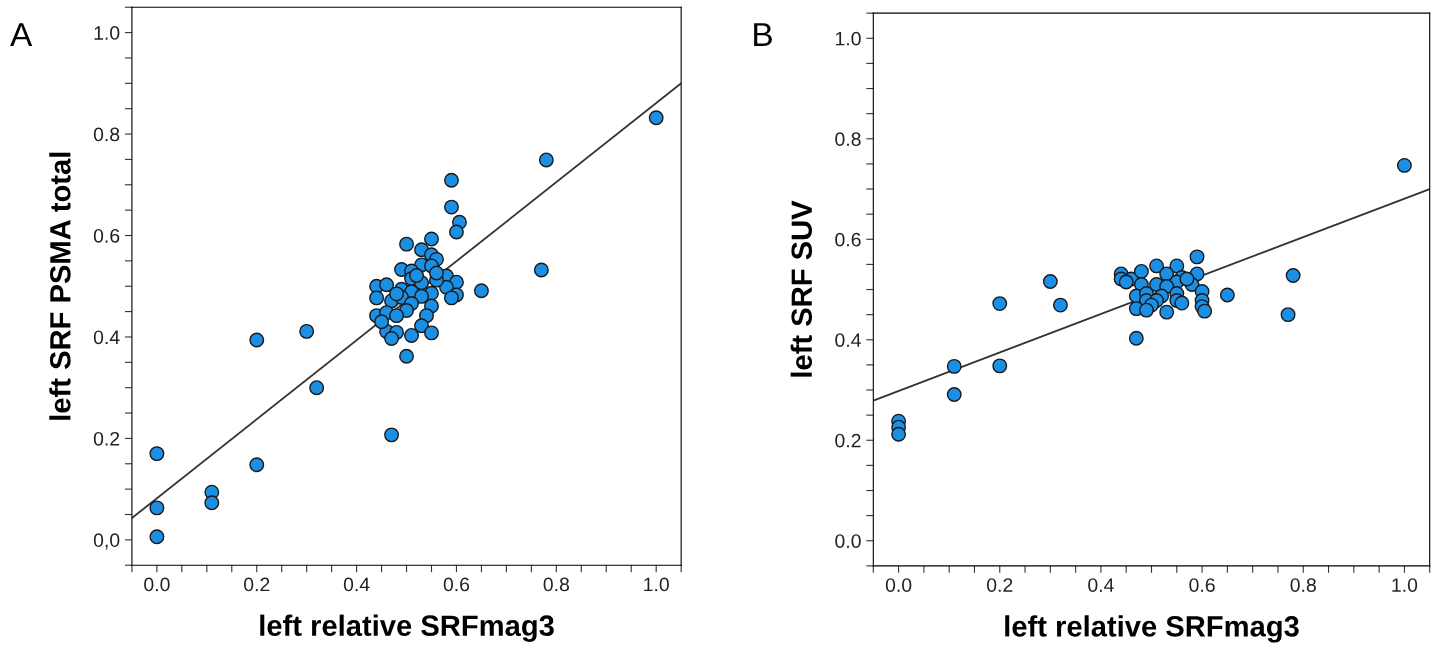  What do you see at coordinates (60, 286) in the screenshot?
I see `y-axis-title: left SRF PSMA total` at bounding box center [60, 286].